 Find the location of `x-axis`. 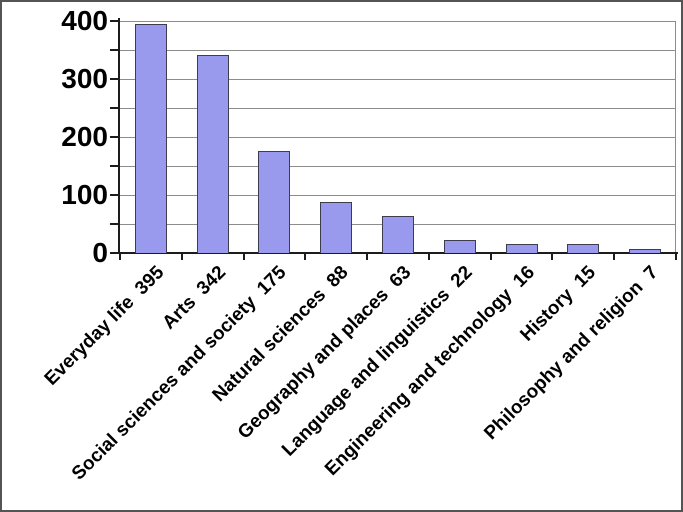

x-axis is located at coordinates (396, 253).